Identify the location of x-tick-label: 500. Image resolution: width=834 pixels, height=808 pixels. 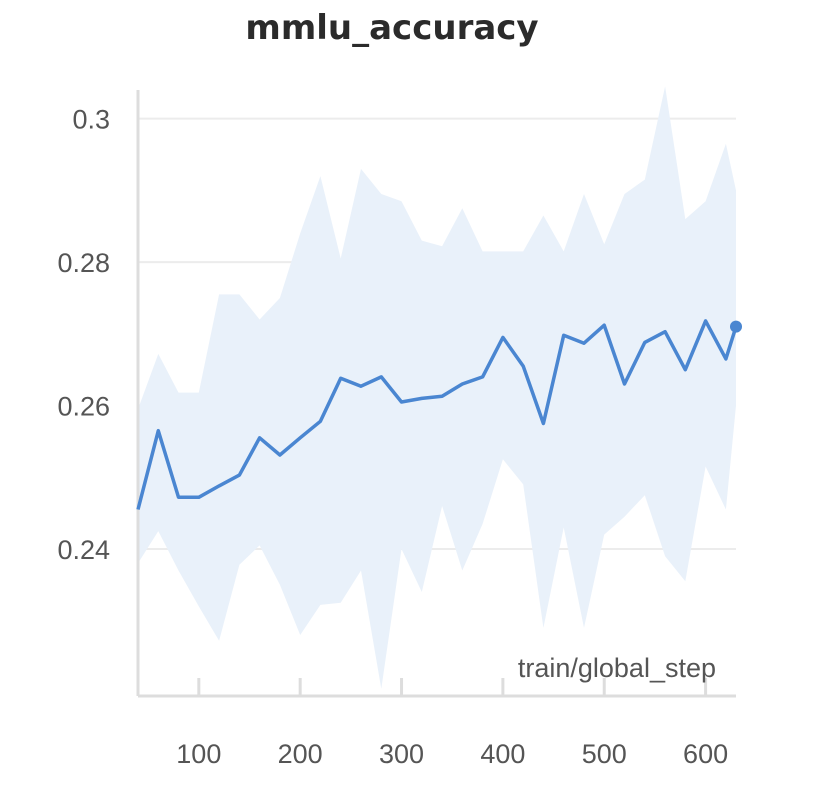
(604, 754).